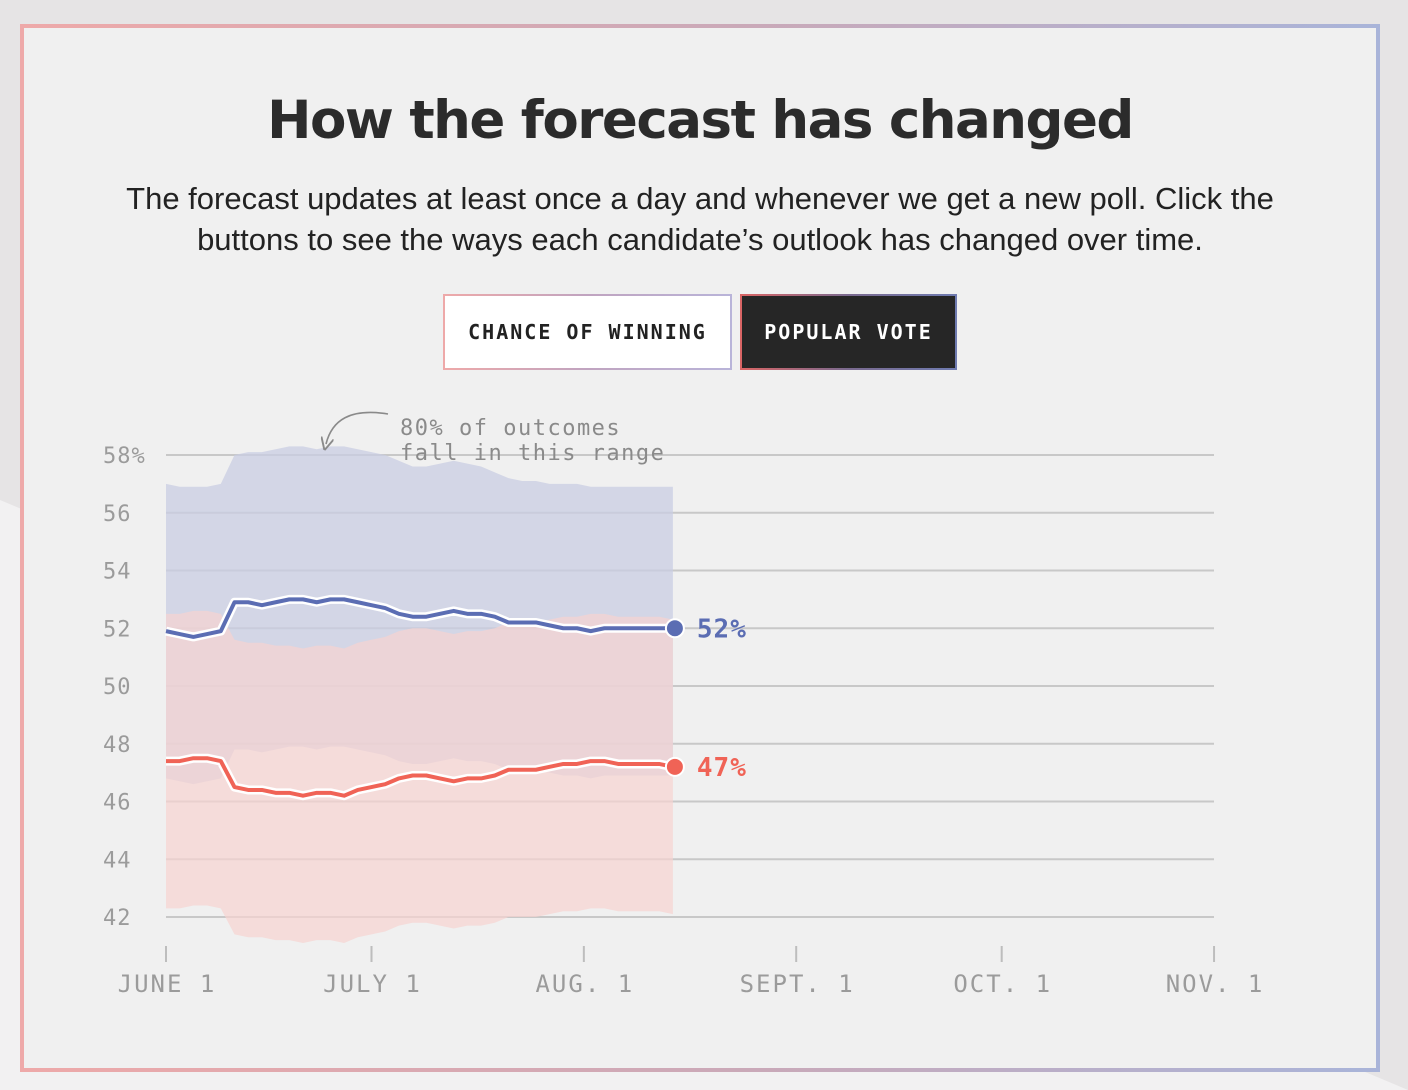 The image size is (1408, 1090). I want to click on annotation-text: 80% of outcomes fall in this range, so click(532, 441).